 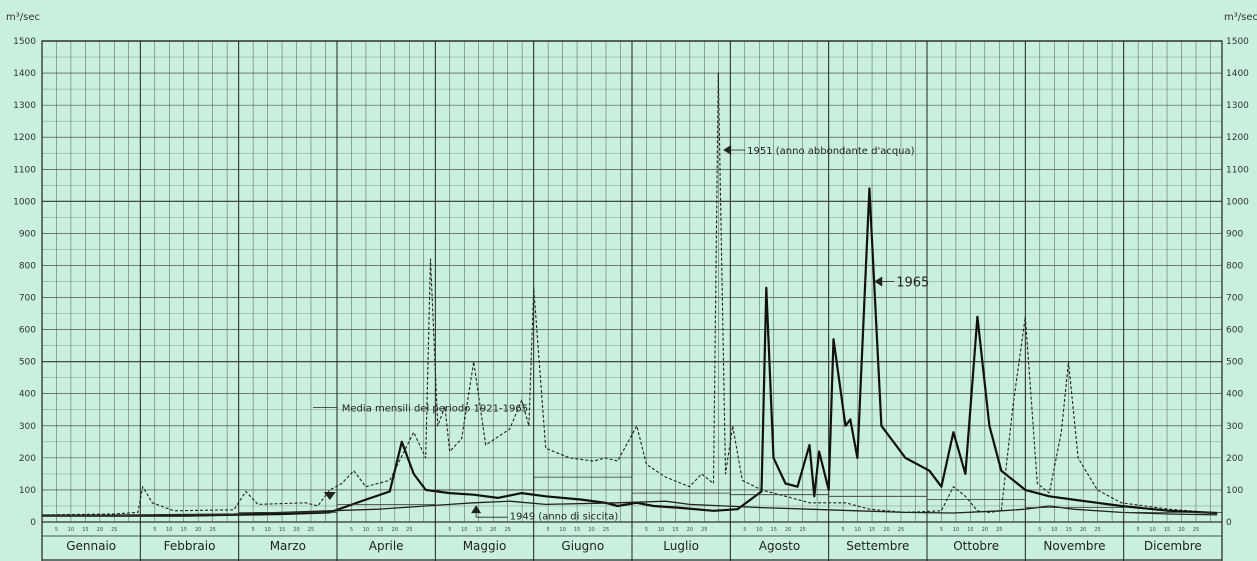 I want to click on arrow-1951, so click(x=727, y=150).